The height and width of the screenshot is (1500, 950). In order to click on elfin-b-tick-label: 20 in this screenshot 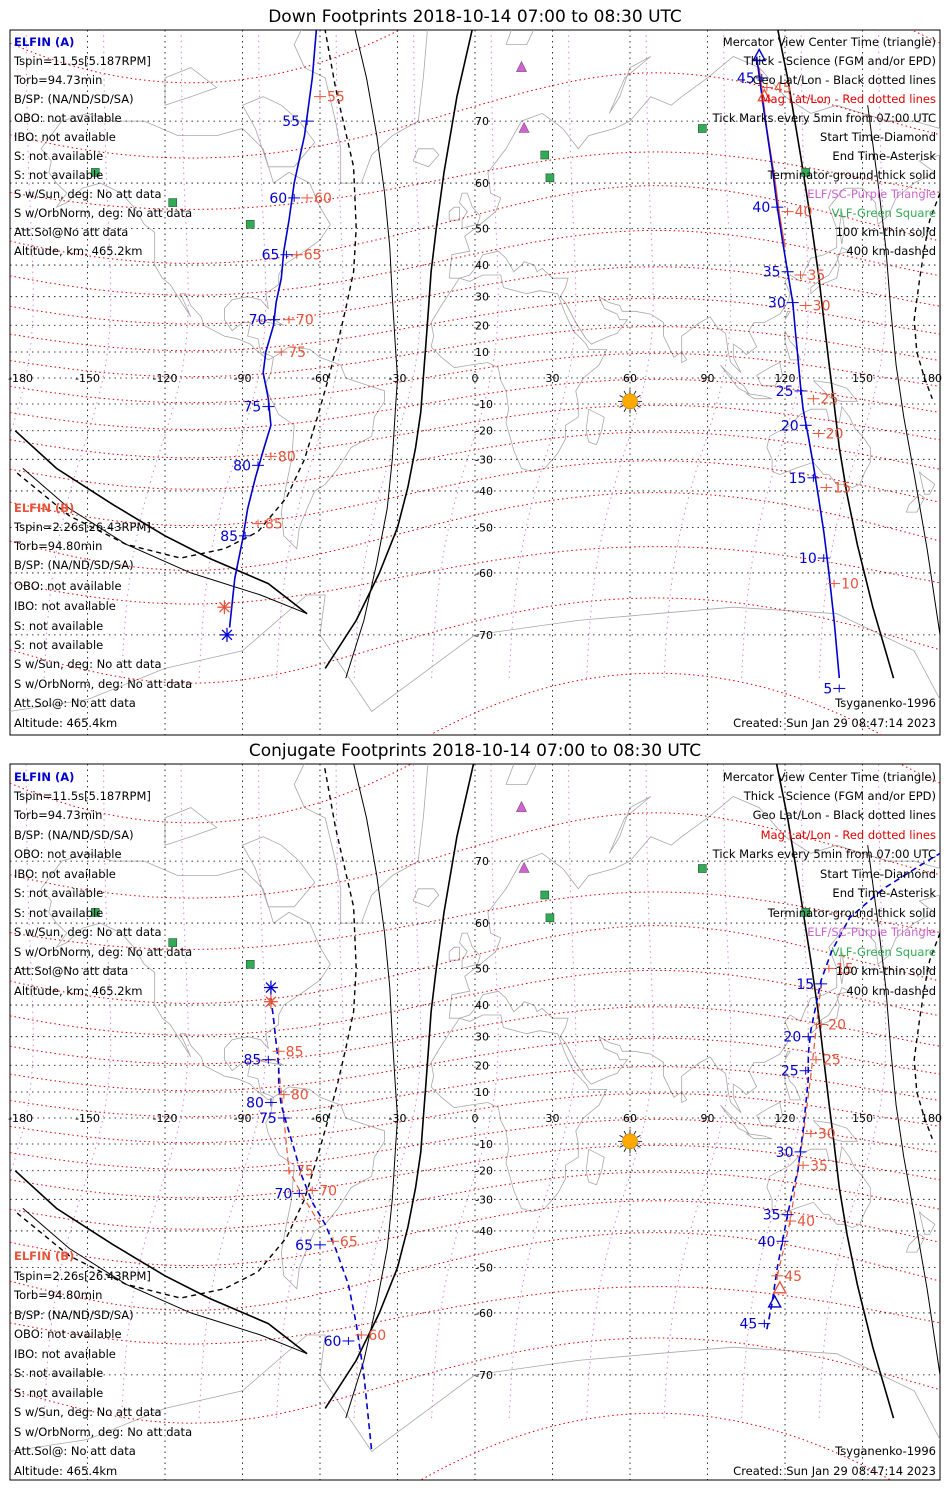, I will do `click(835, 435)`.